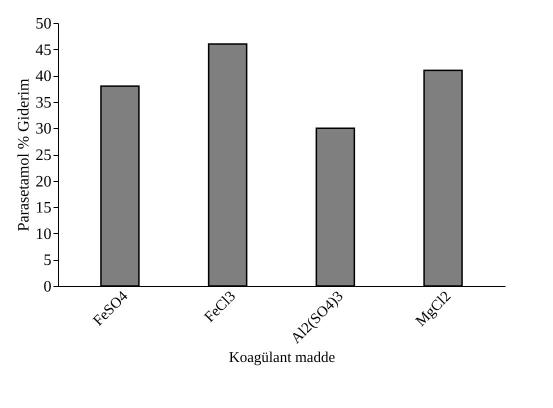 The image size is (553, 408). Describe the element at coordinates (48, 287) in the screenshot. I see `y-tick-label: 0` at that location.